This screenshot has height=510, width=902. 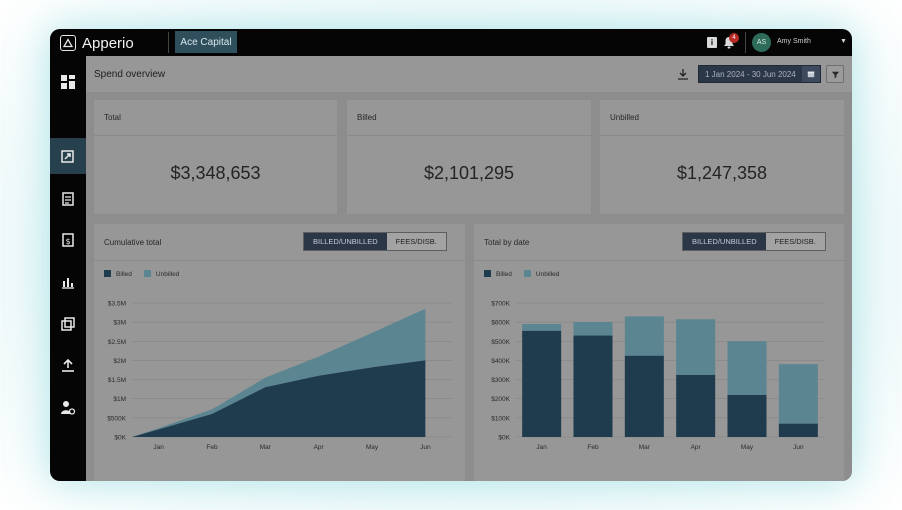 I want to click on sidebar-item-upload, so click(x=68, y=365).